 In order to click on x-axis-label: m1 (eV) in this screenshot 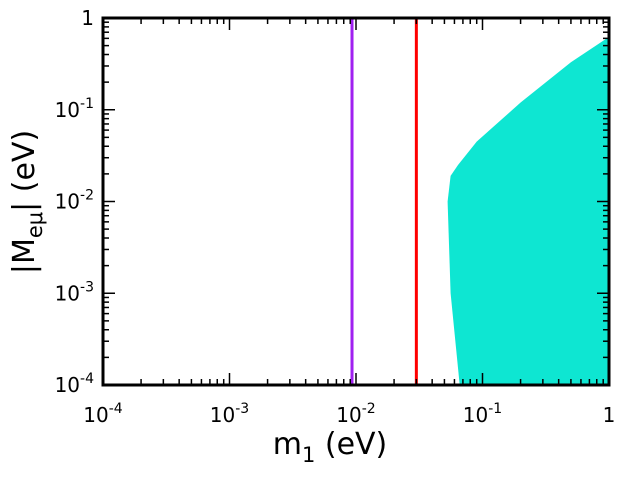, I will do `click(330, 447)`.